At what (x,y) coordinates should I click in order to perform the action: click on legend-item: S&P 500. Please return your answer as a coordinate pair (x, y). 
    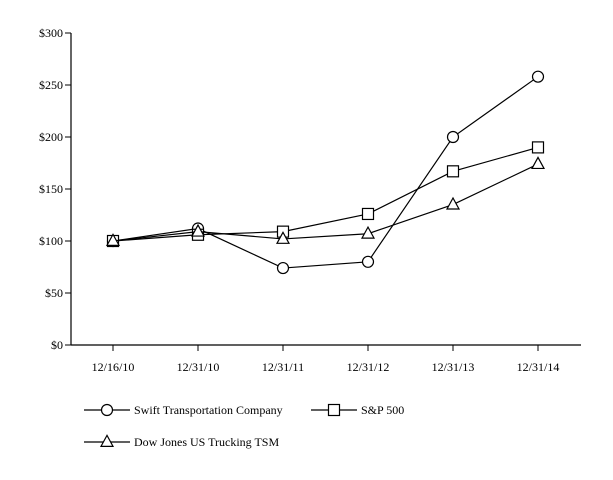
    Looking at the image, I should click on (357, 410).